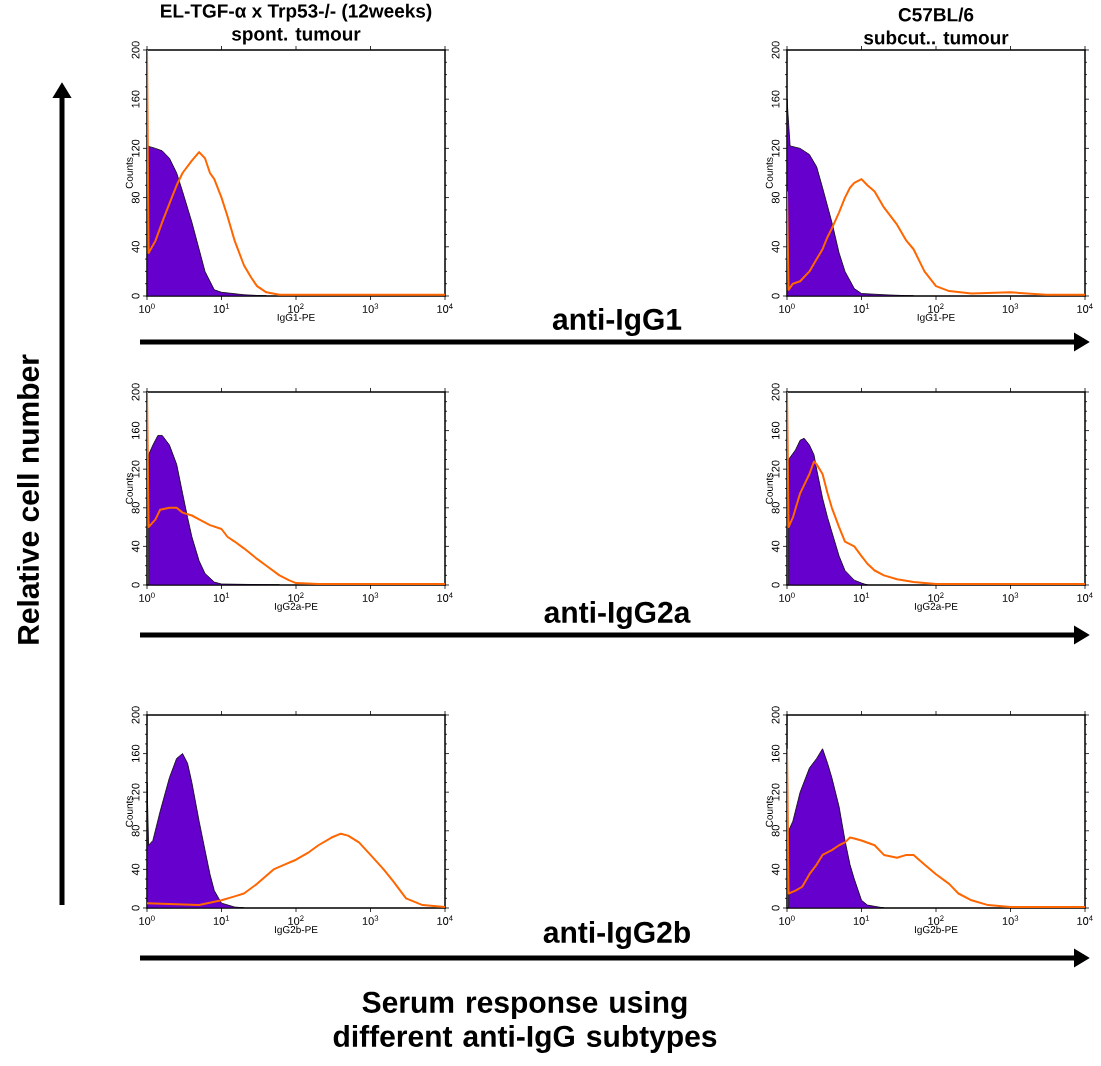 The width and height of the screenshot is (1101, 1066). I want to click on text: Serum response using different anti-IgG subtypes, so click(525, 1022).